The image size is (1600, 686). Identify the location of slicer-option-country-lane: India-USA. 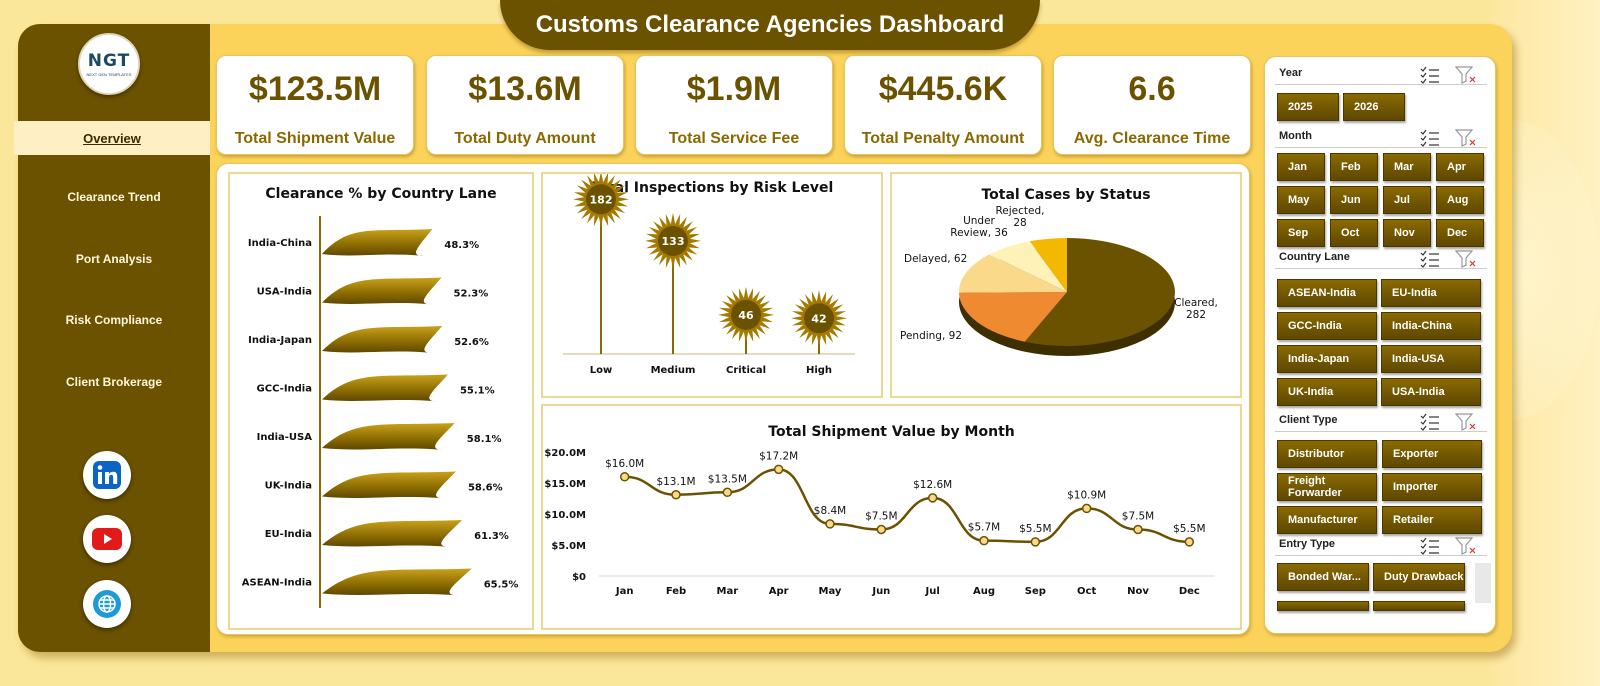
(1431, 359).